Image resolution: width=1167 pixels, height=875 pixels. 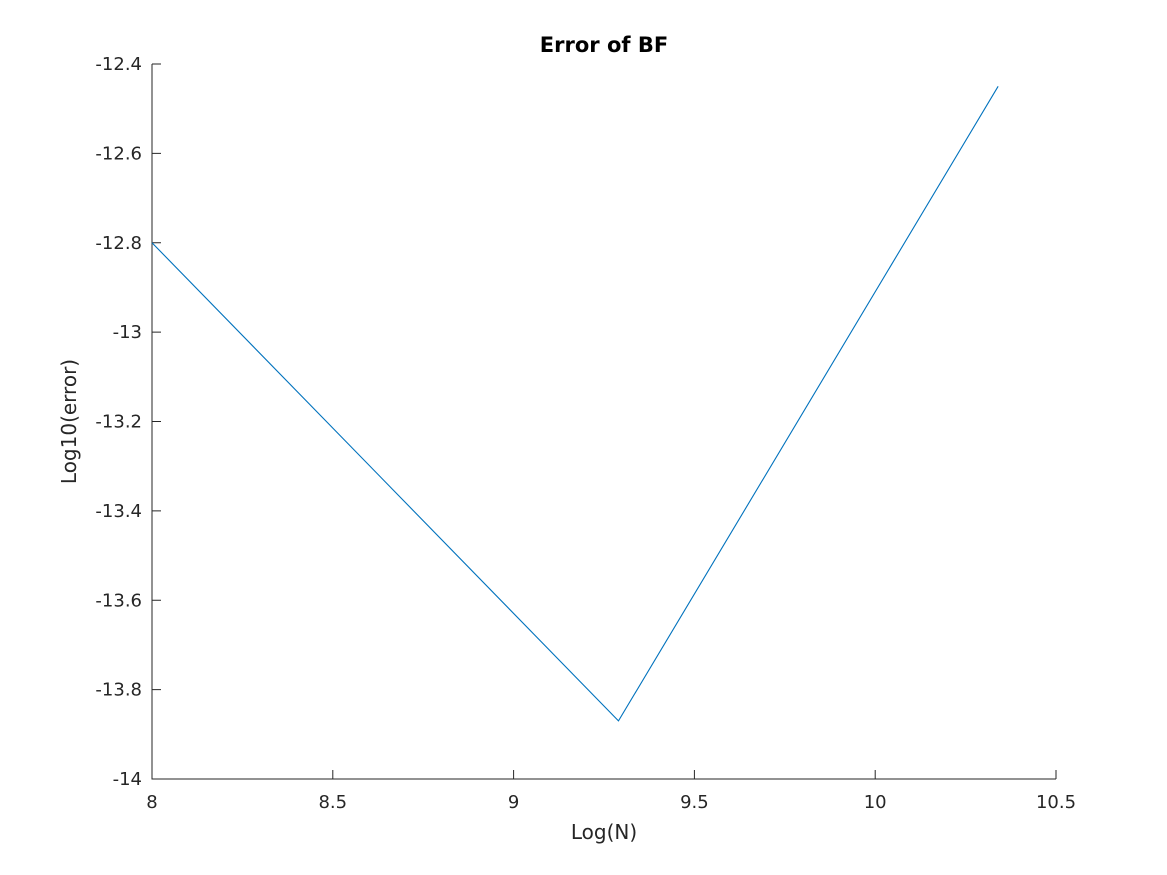 What do you see at coordinates (151, 802) in the screenshot?
I see `x-tick-label: 8` at bounding box center [151, 802].